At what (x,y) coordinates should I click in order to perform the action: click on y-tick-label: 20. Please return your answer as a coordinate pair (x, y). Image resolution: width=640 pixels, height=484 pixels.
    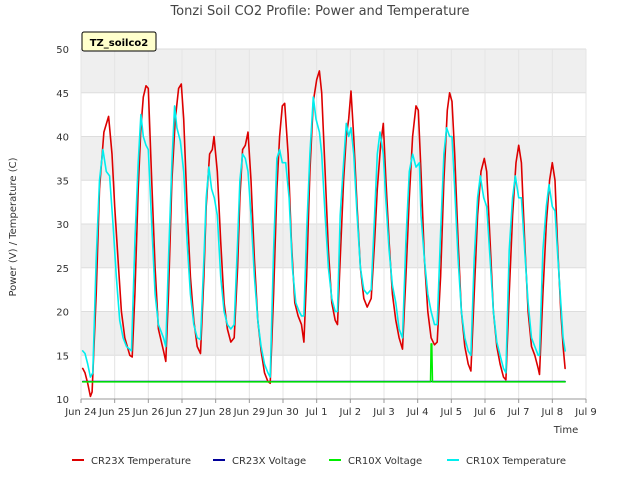
    Looking at the image, I should click on (62, 313).